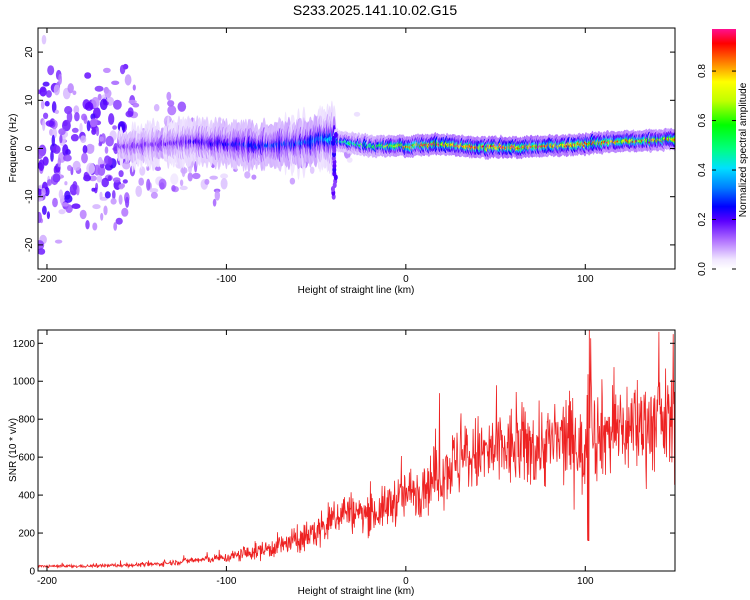  I want to click on x-tick-label: 100, so click(585, 279).